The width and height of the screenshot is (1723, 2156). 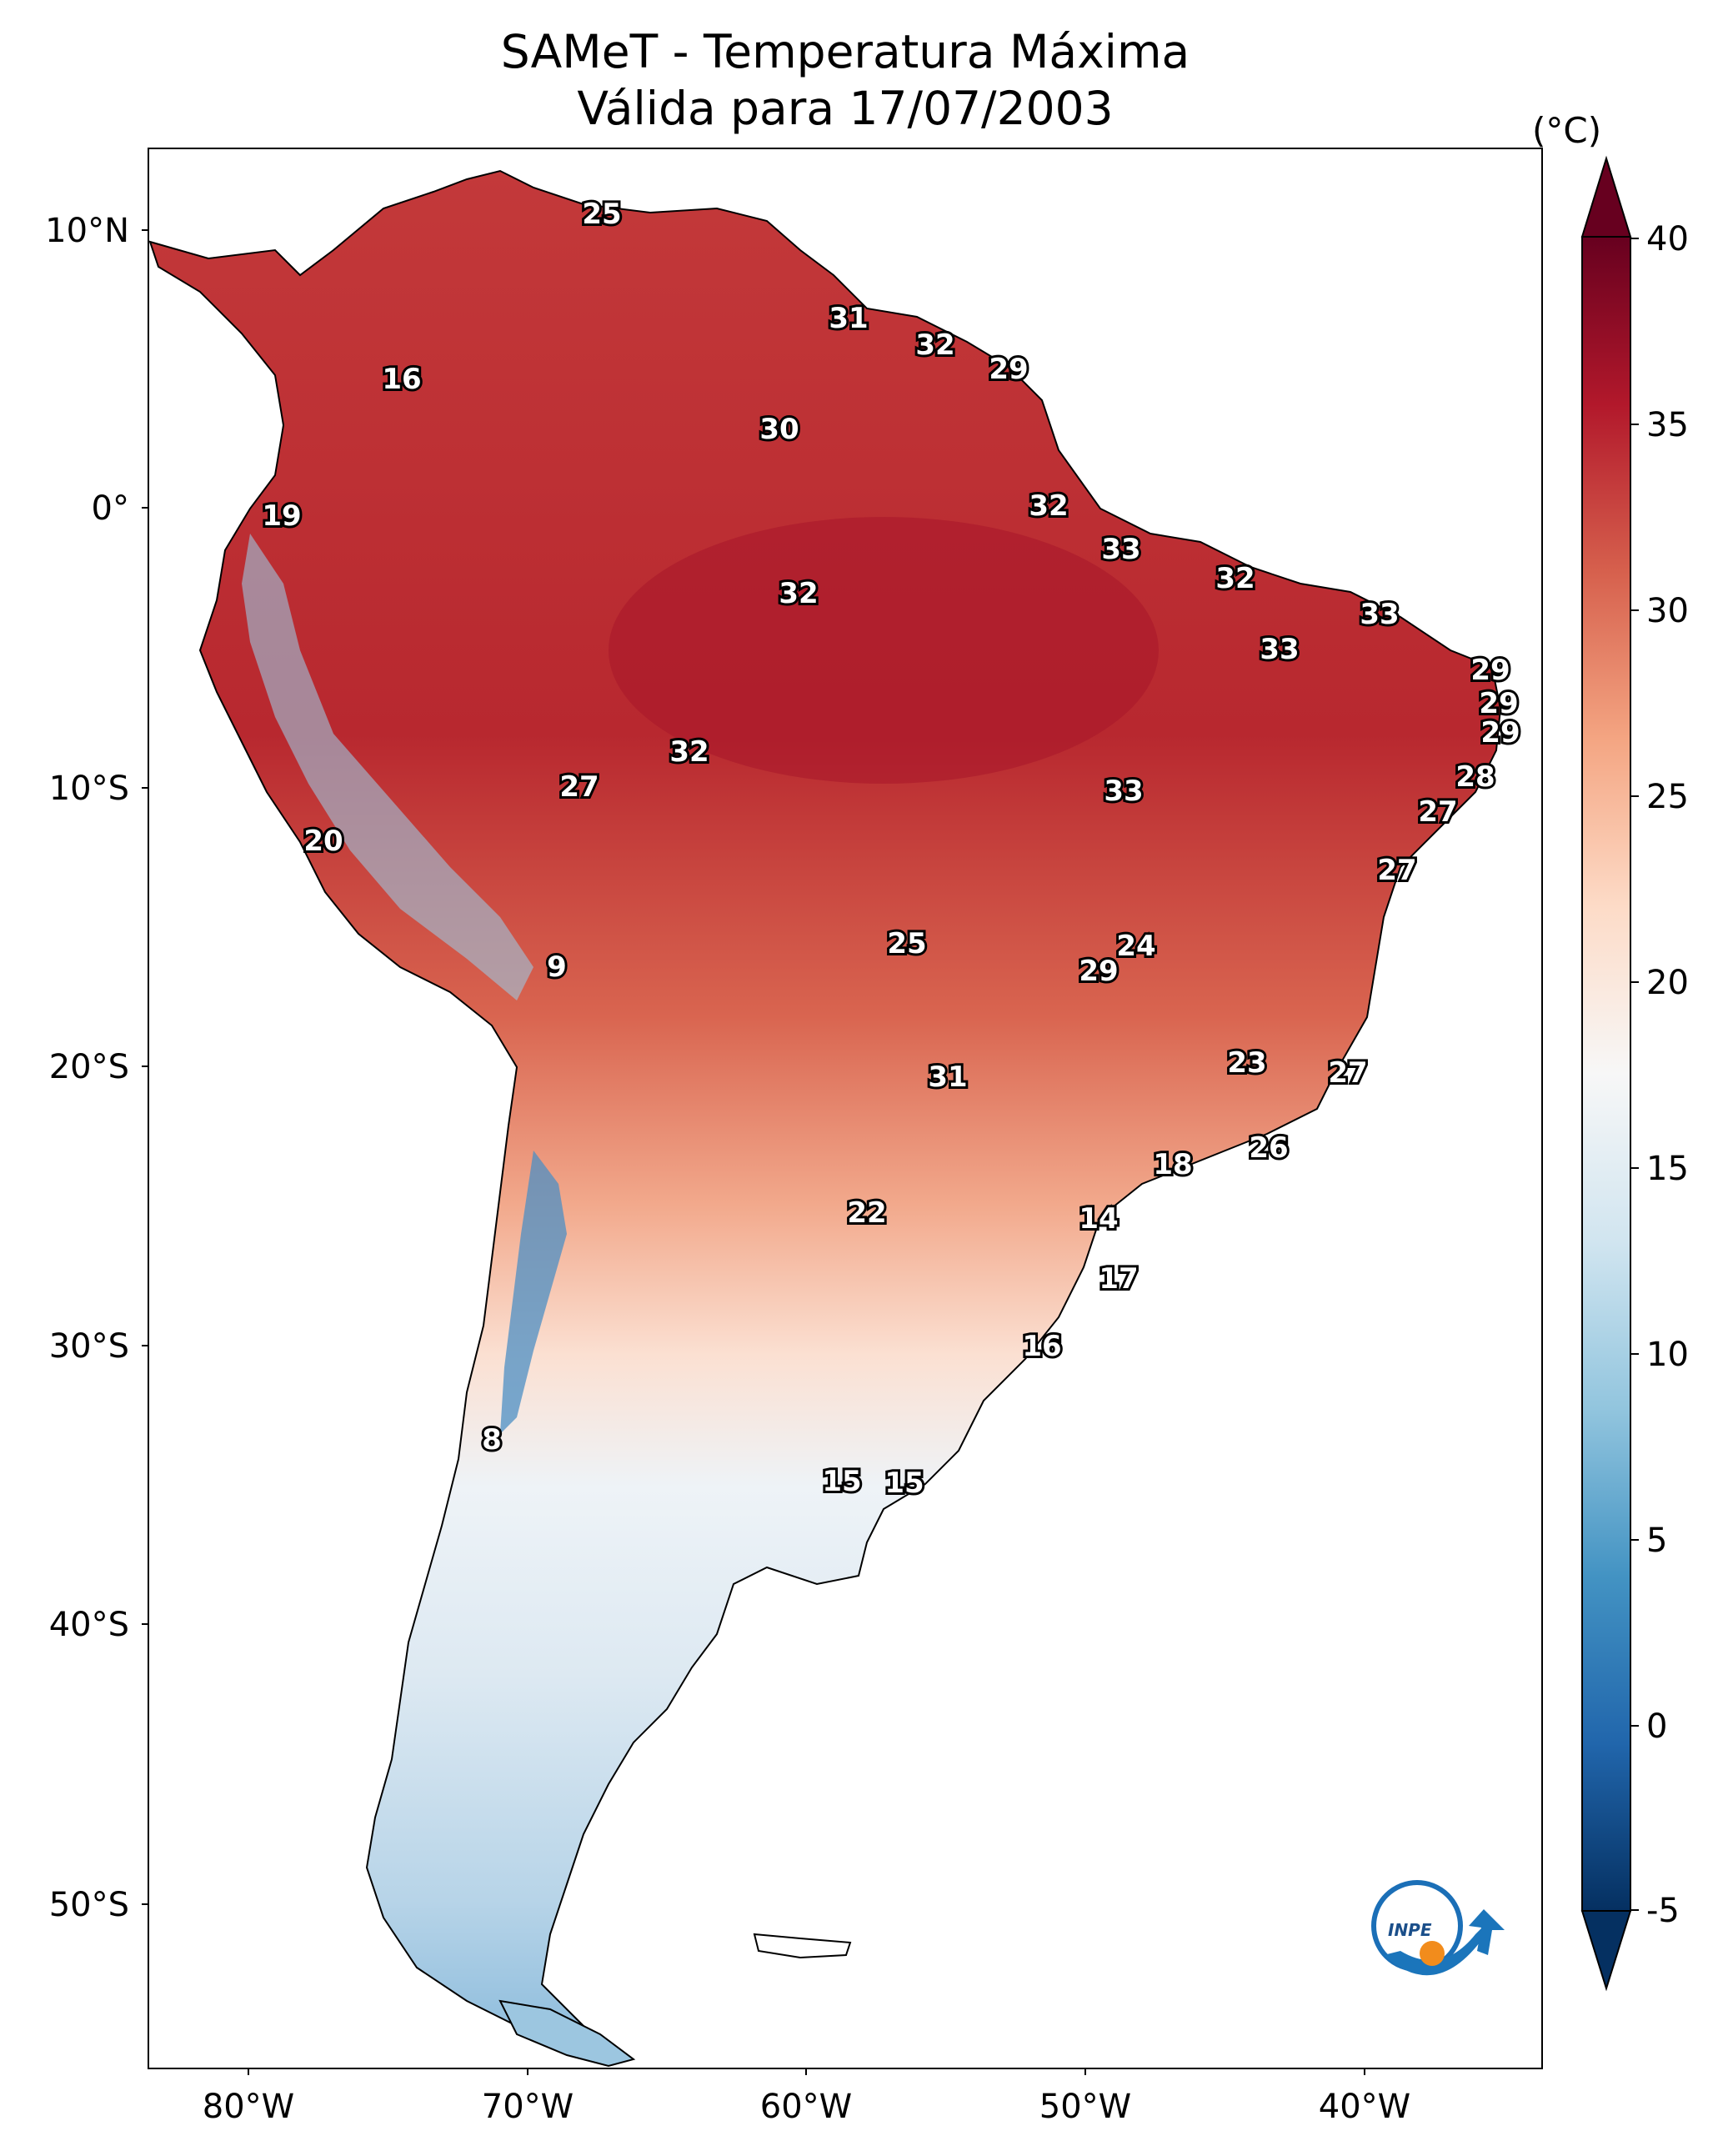 What do you see at coordinates (492, 1440) in the screenshot?
I see `map-value-label: 8` at bounding box center [492, 1440].